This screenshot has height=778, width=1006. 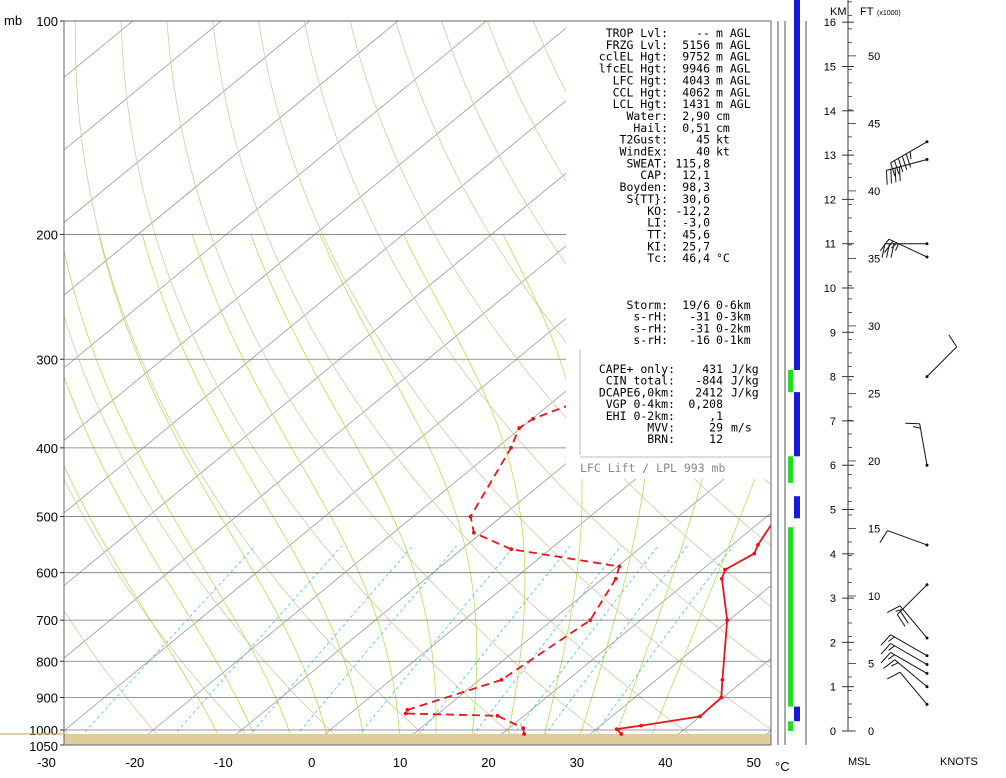 I want to click on cape-row-label: CIN total:, so click(x=640, y=381).